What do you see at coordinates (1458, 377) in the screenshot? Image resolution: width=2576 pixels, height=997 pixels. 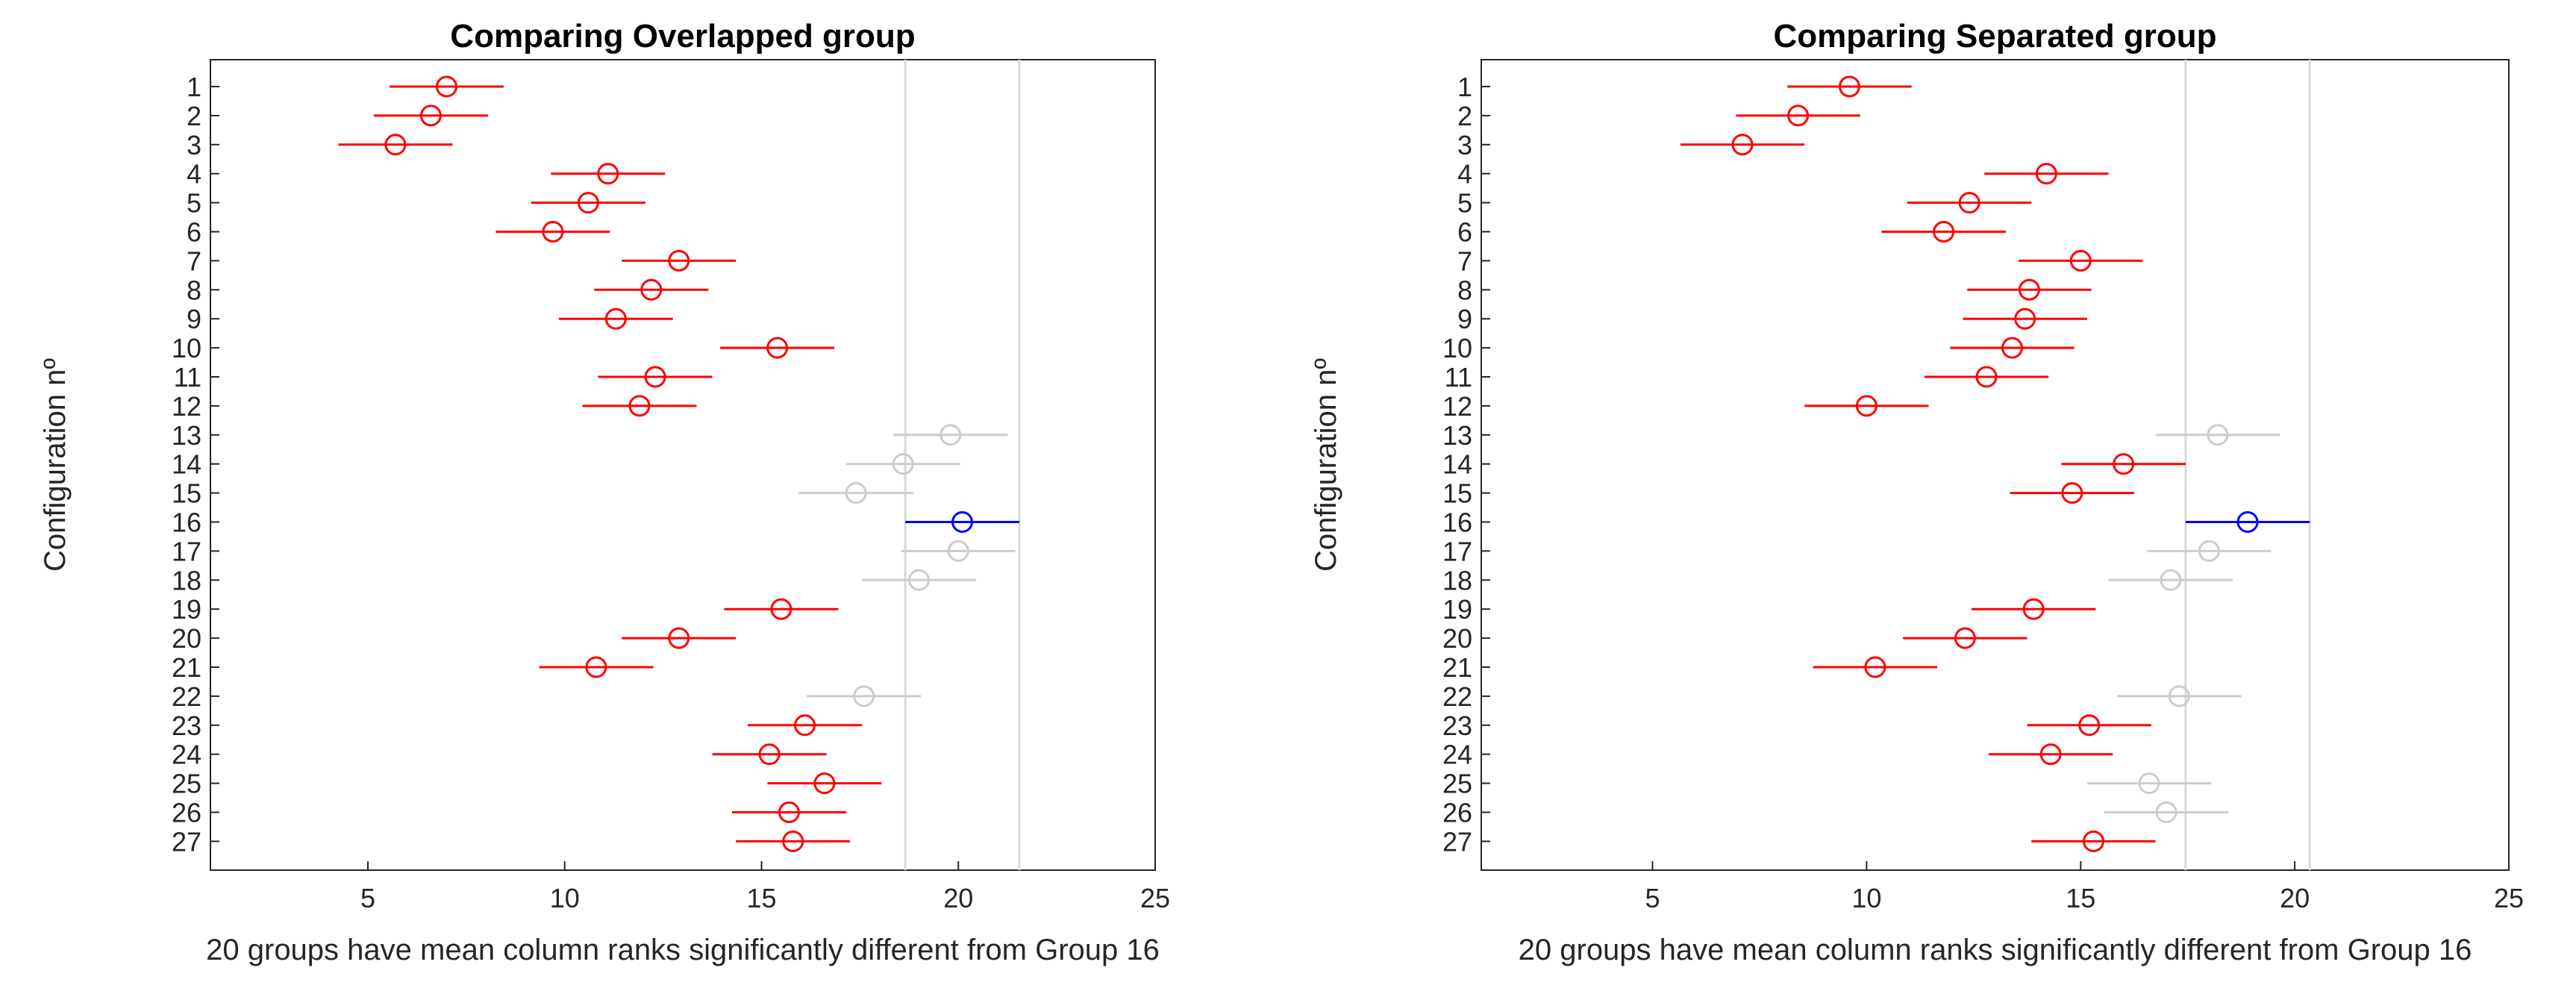 I see `y-tick-label: 11` at bounding box center [1458, 377].